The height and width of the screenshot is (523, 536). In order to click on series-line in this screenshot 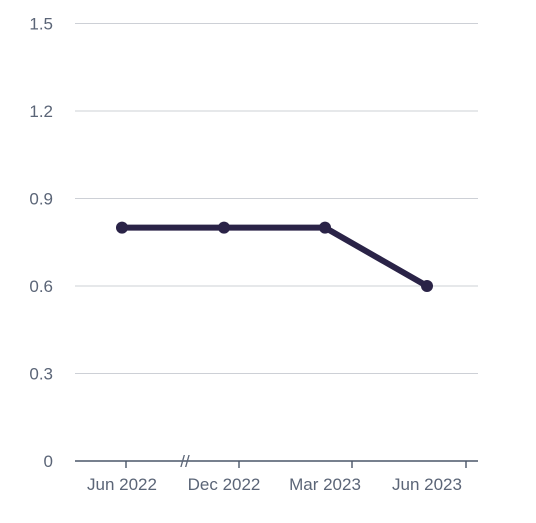, I will do `click(274, 256)`.